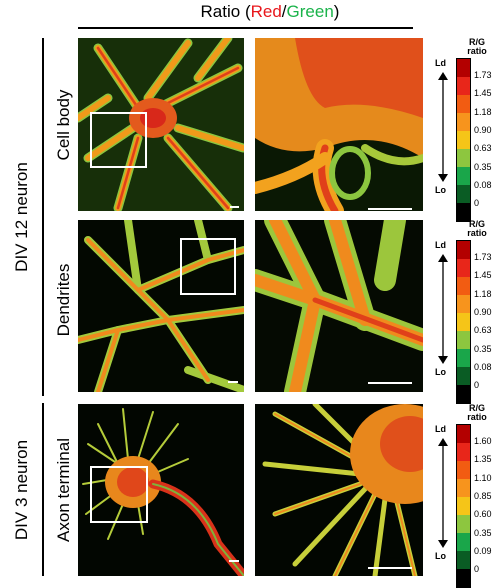 Image resolution: width=498 pixels, height=588 pixels. I want to click on row-label-cell-body: Cell body, so click(63, 125).